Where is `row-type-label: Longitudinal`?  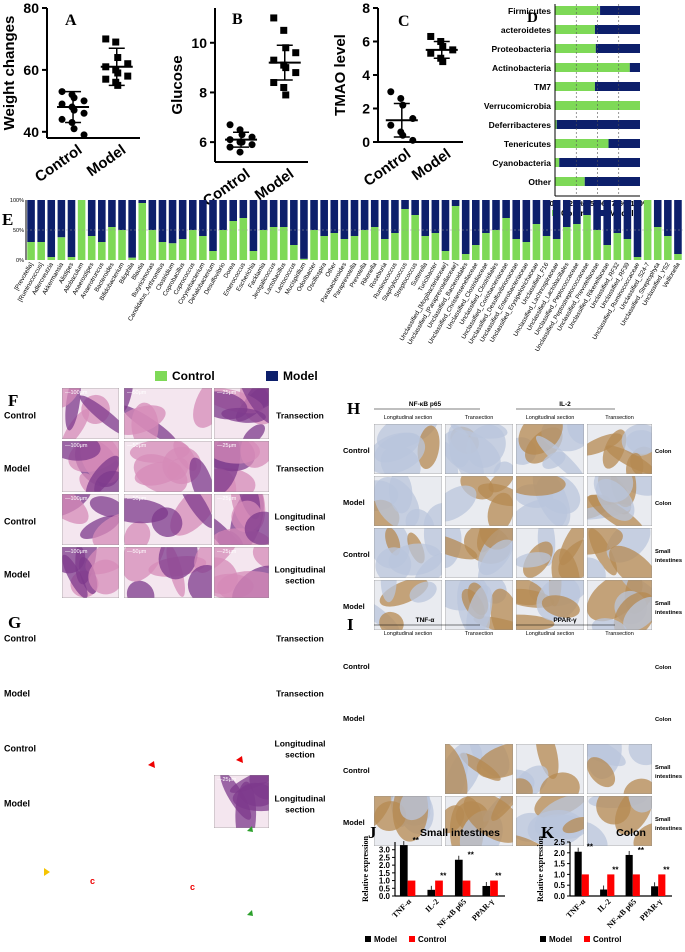
row-type-label: Longitudinal is located at coordinates (300, 744).